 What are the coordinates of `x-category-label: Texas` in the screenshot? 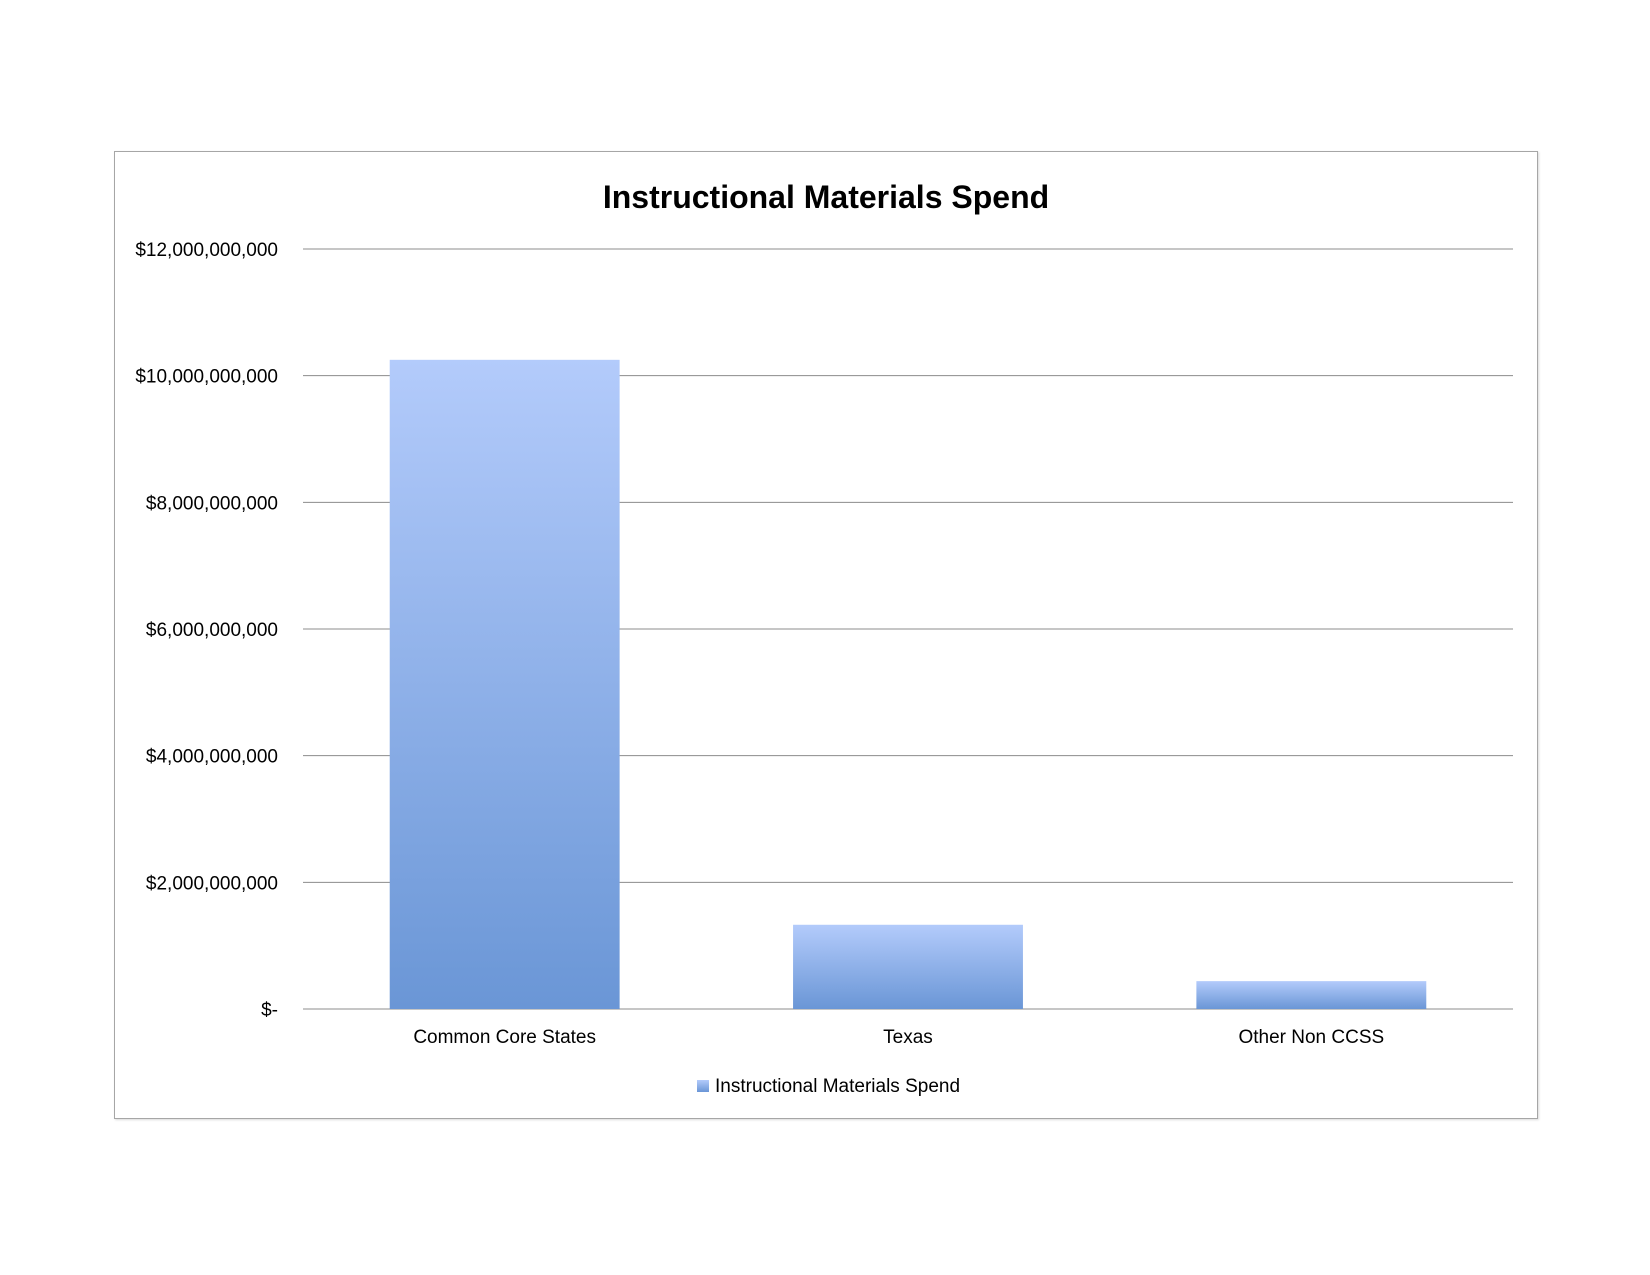 It's located at (908, 1037).